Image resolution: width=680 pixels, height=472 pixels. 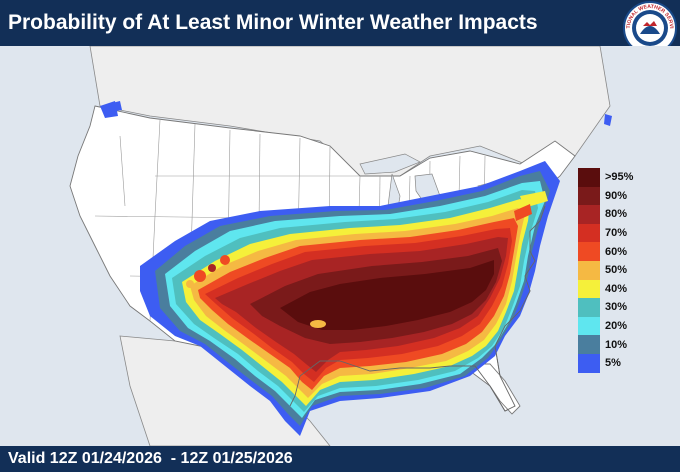 I want to click on legend-item: >95%, so click(x=605, y=177).